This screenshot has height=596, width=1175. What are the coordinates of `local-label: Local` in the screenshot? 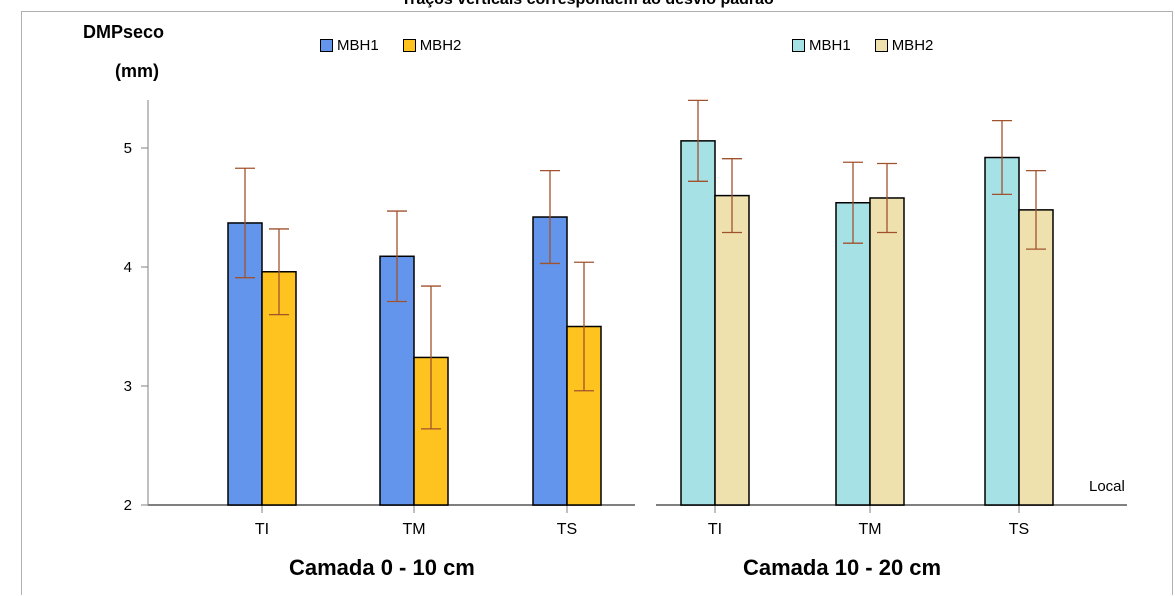 It's located at (1107, 486).